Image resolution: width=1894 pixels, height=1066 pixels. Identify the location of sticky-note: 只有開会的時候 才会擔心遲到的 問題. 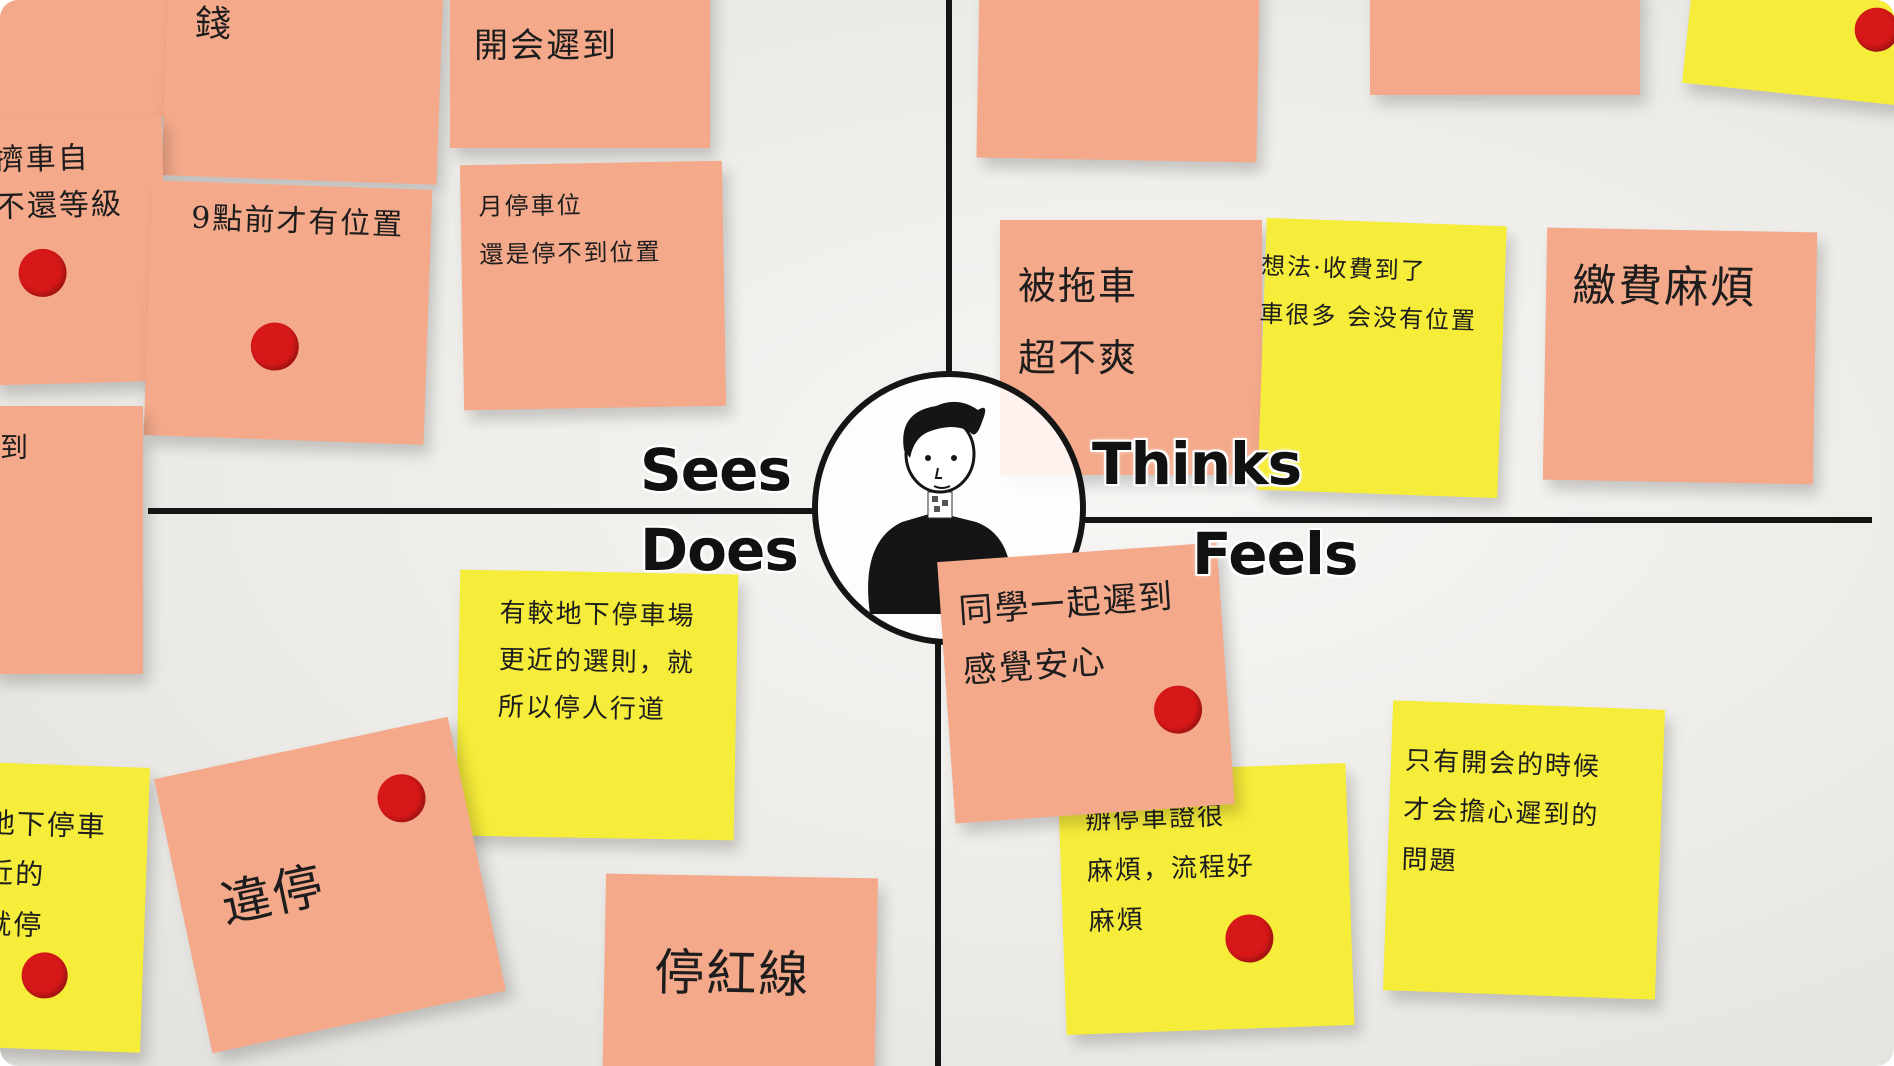
(1524, 850).